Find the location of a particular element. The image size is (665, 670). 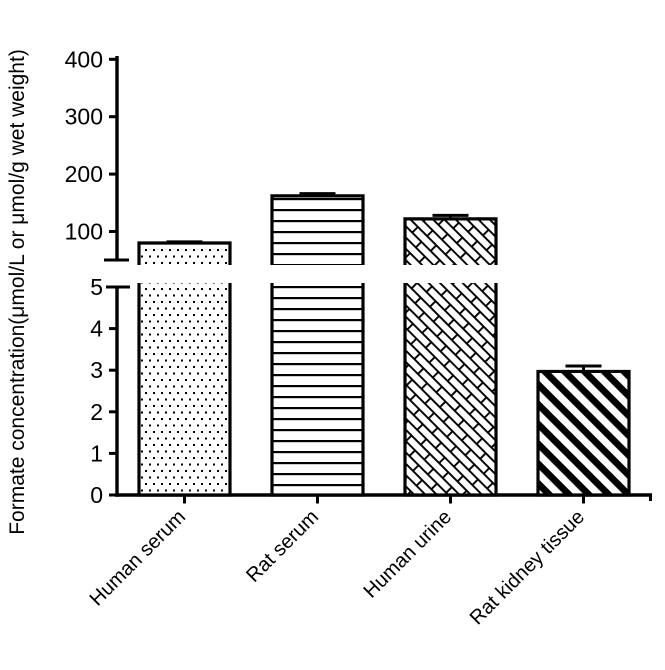

y-axis-top-segment: 100 200 300 400 is located at coordinates (97, 154).